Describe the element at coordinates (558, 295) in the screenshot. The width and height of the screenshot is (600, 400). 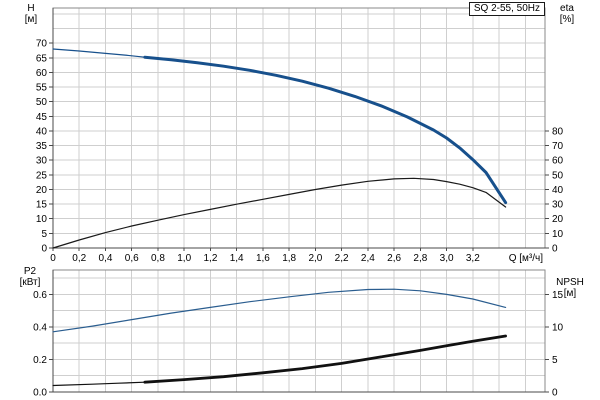
I see `right-tick-label: 15` at that location.